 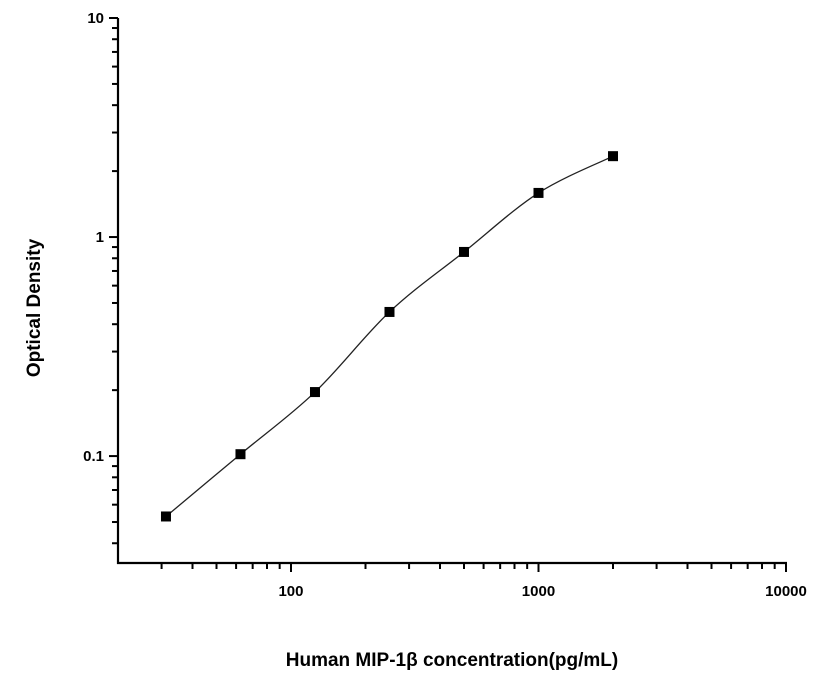 I want to click on x-axis-title: Human MIP-1β concentration(pg/mL), so click(x=452, y=660).